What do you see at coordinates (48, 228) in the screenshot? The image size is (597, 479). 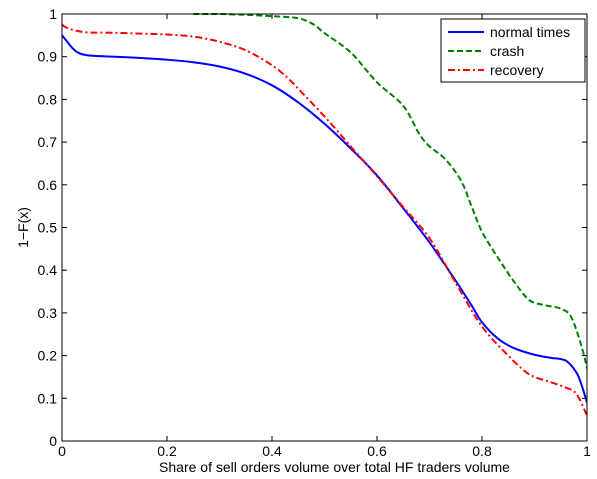 I see `y-tick-label: 0.5` at bounding box center [48, 228].